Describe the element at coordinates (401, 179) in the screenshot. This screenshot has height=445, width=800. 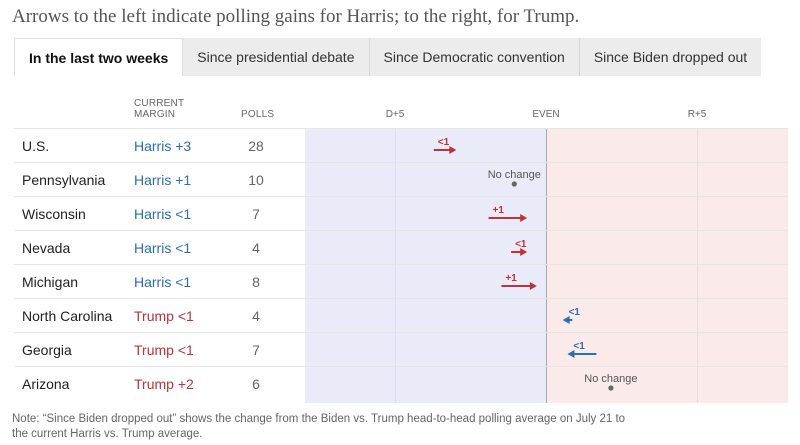
I see `table-row: Pennsylvania Harris +1 10` at that location.